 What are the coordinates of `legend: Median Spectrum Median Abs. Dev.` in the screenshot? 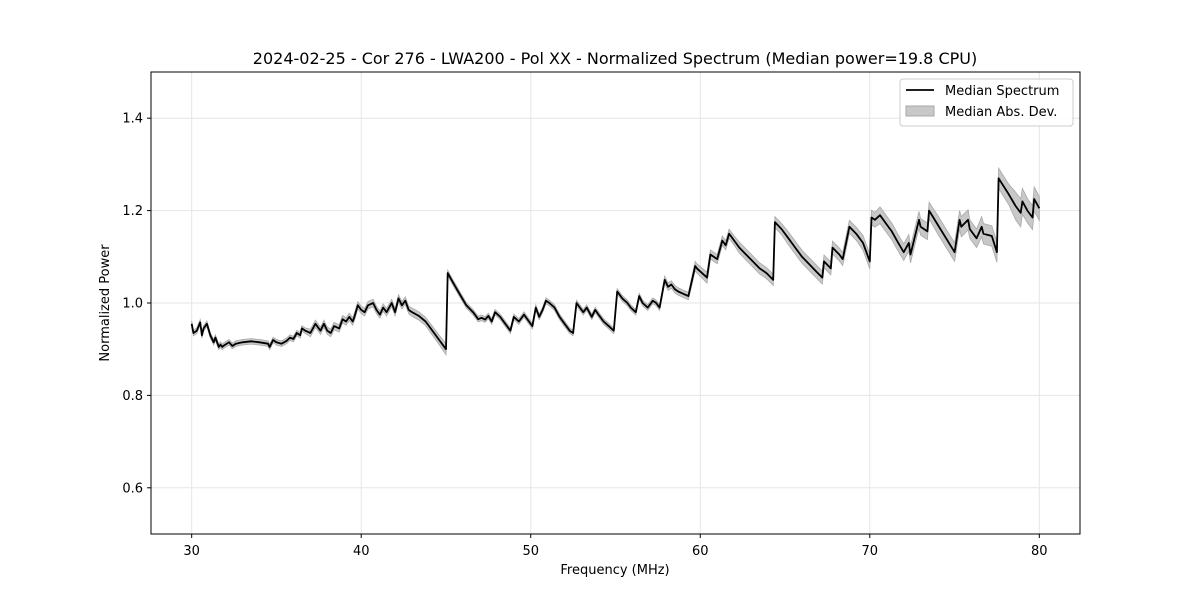 It's located at (986, 102).